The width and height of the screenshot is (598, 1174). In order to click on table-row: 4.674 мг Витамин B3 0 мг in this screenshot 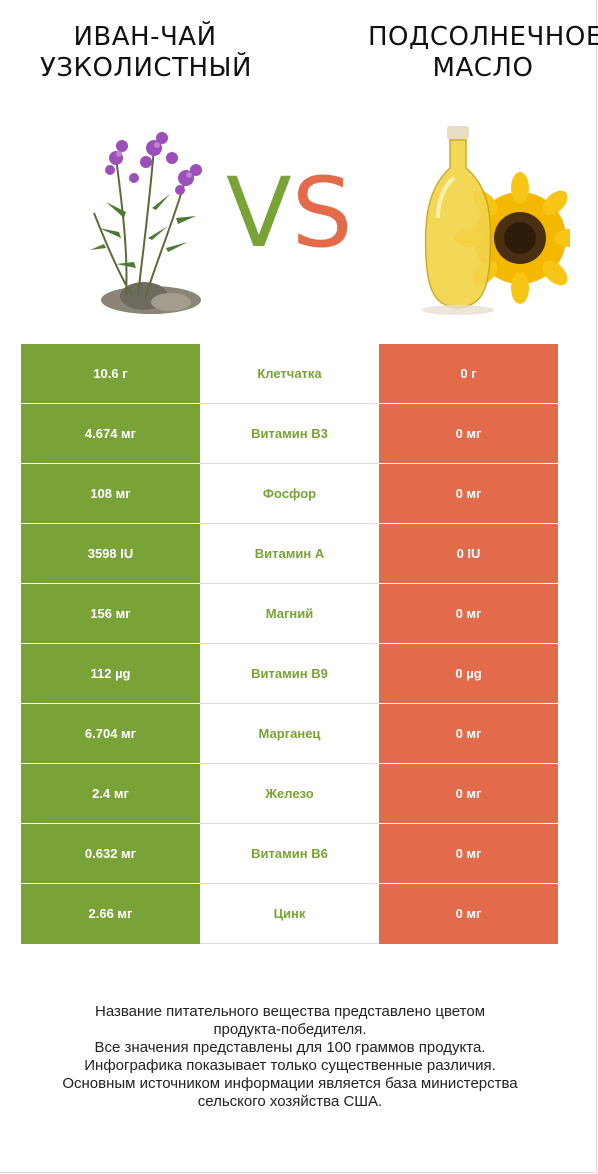, I will do `click(289, 433)`.